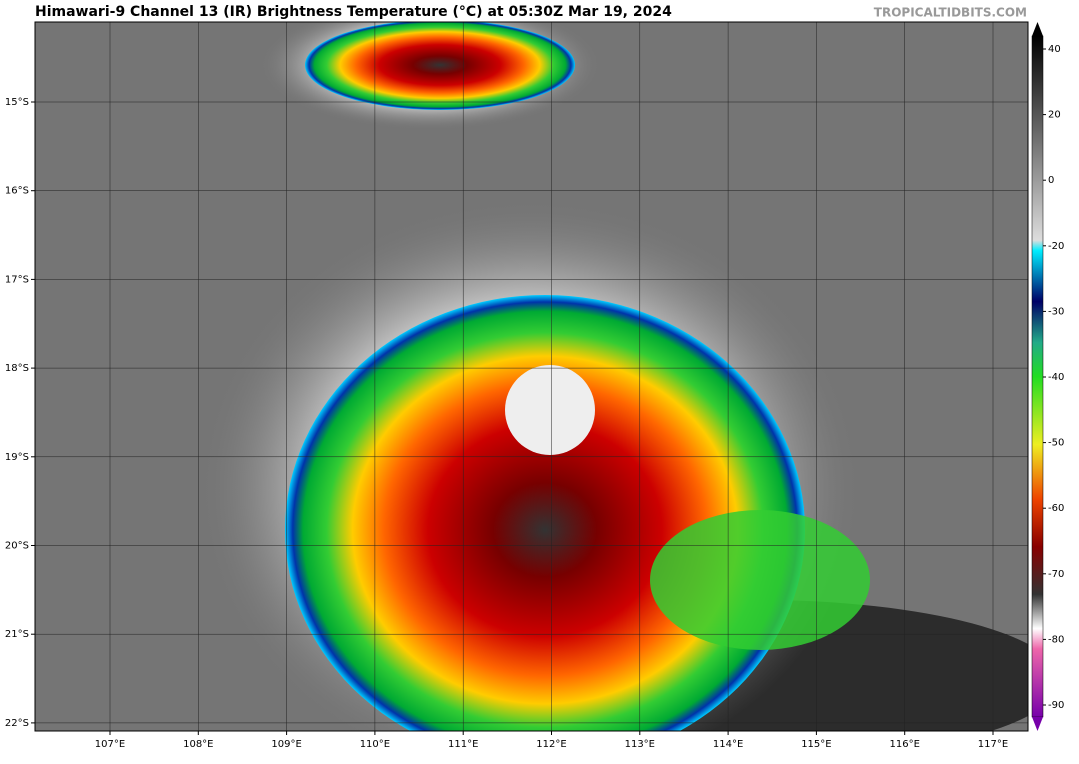  I want to click on lon-label: 112°E, so click(551, 744).